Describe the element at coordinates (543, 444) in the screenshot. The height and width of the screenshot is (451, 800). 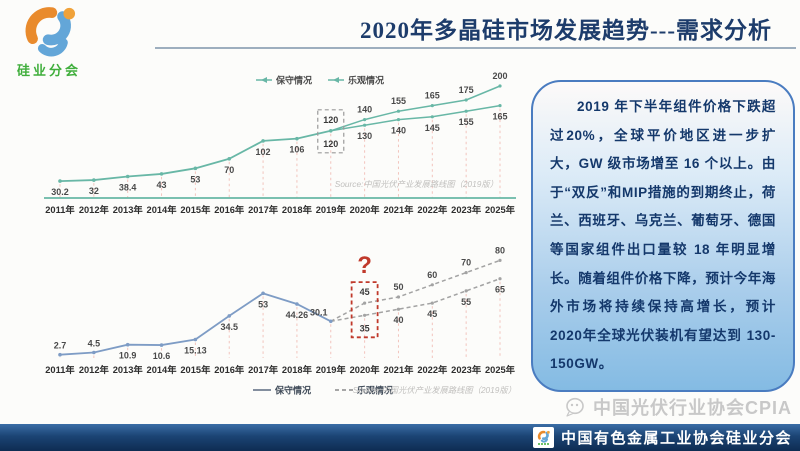
I see `logo-dots` at that location.